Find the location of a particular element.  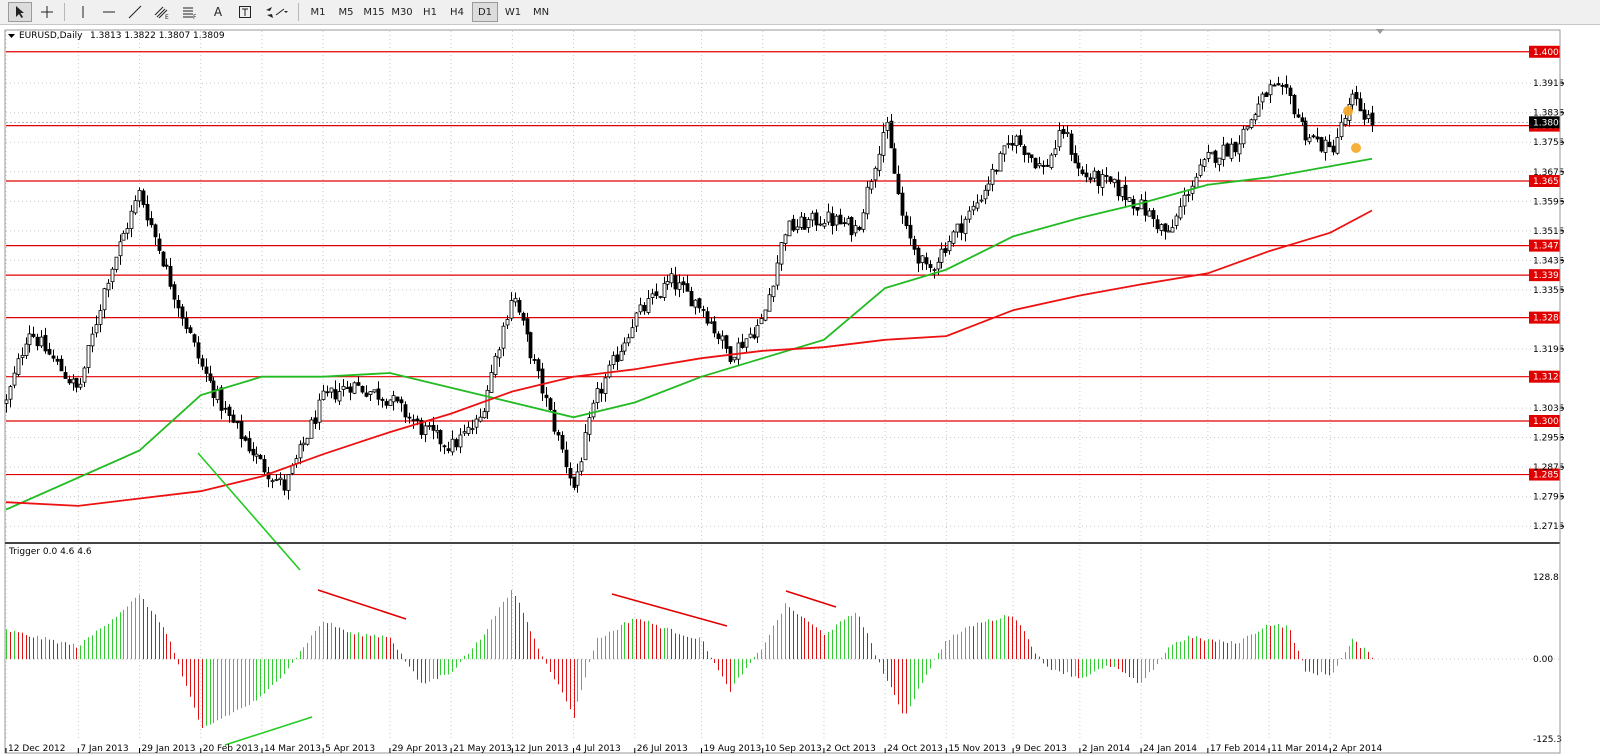

green-divergence-line is located at coordinates (268, 731).